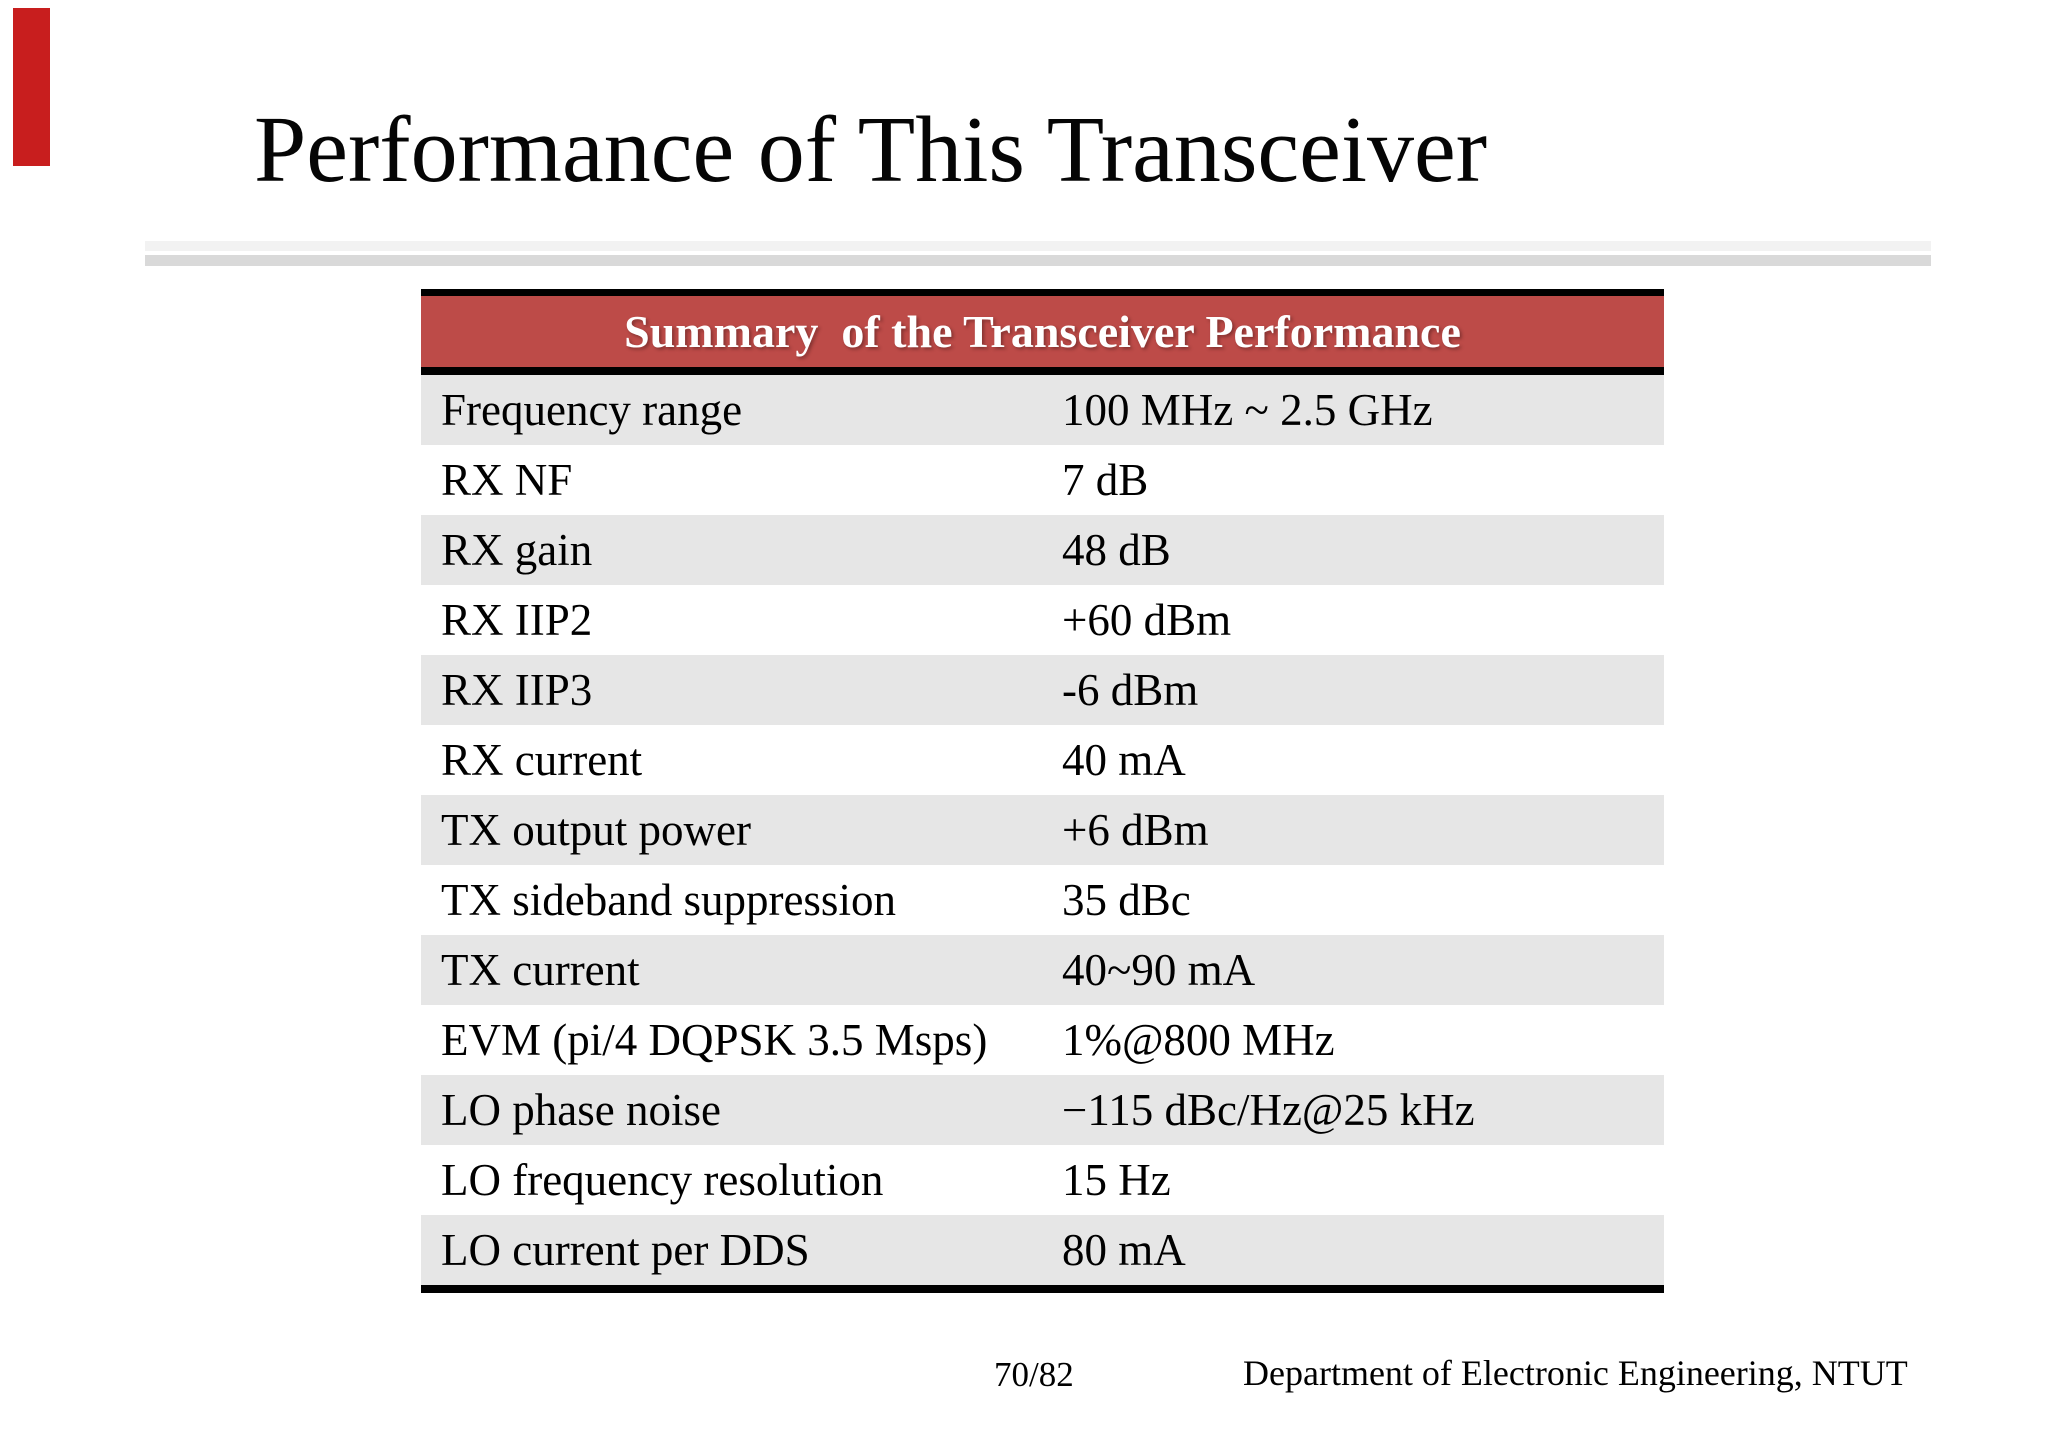  What do you see at coordinates (1042, 550) in the screenshot?
I see `table-row: RX gain 48 dB` at bounding box center [1042, 550].